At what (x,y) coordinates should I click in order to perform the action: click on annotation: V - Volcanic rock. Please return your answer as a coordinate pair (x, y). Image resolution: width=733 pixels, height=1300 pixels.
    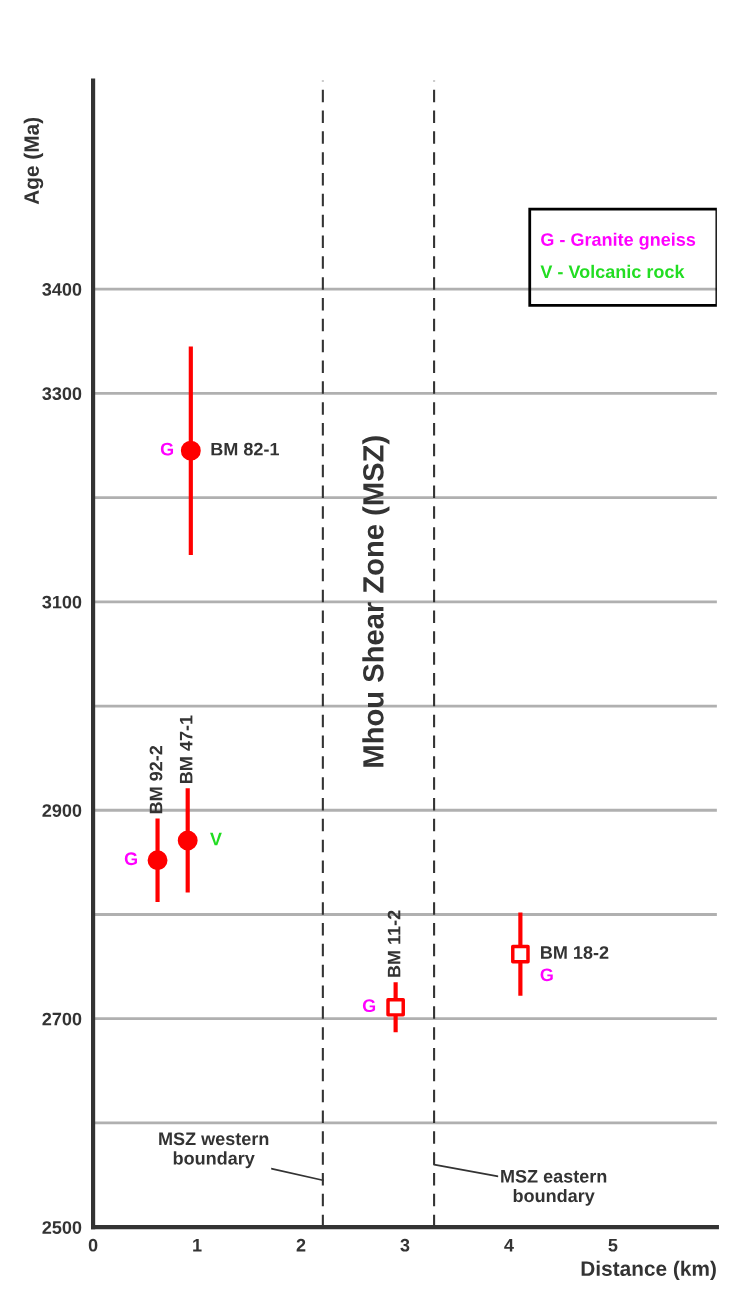
    Looking at the image, I should click on (612, 271).